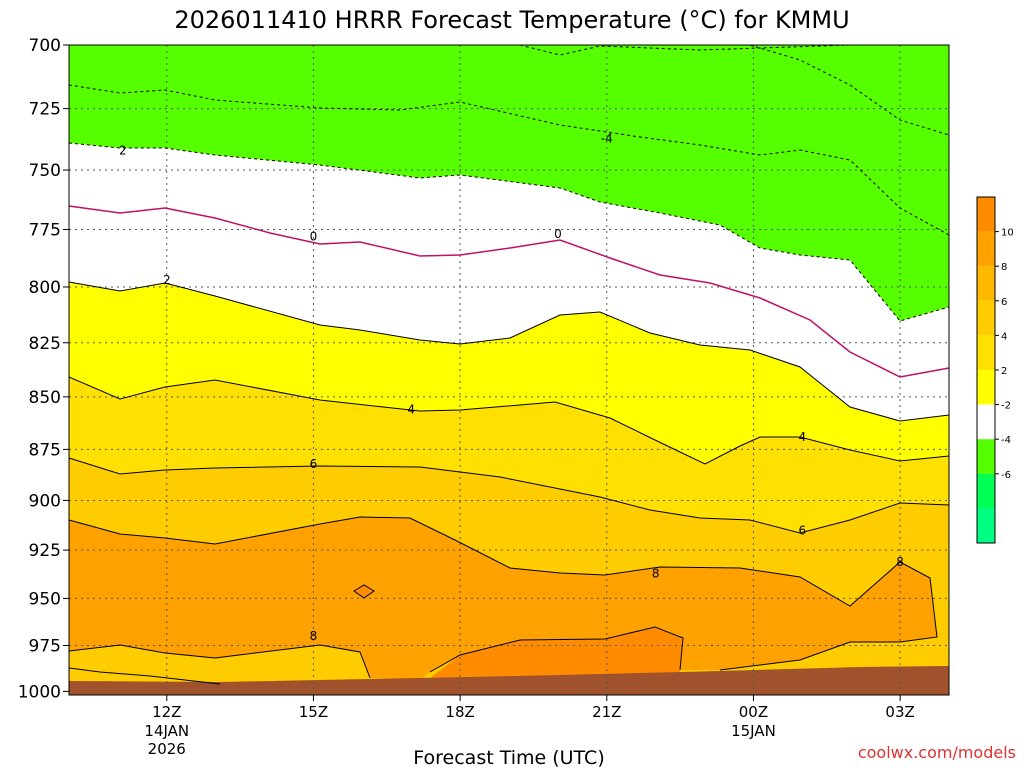  Describe the element at coordinates (1006, 475) in the screenshot. I see `colorbar-tick-label: -6` at that location.